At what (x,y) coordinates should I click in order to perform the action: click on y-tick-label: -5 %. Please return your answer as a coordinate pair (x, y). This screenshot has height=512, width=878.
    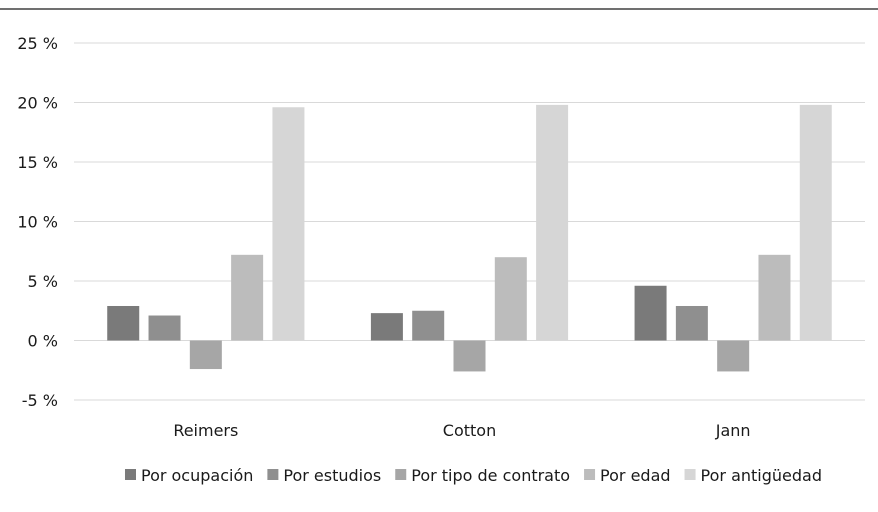
    Looking at the image, I should click on (40, 400).